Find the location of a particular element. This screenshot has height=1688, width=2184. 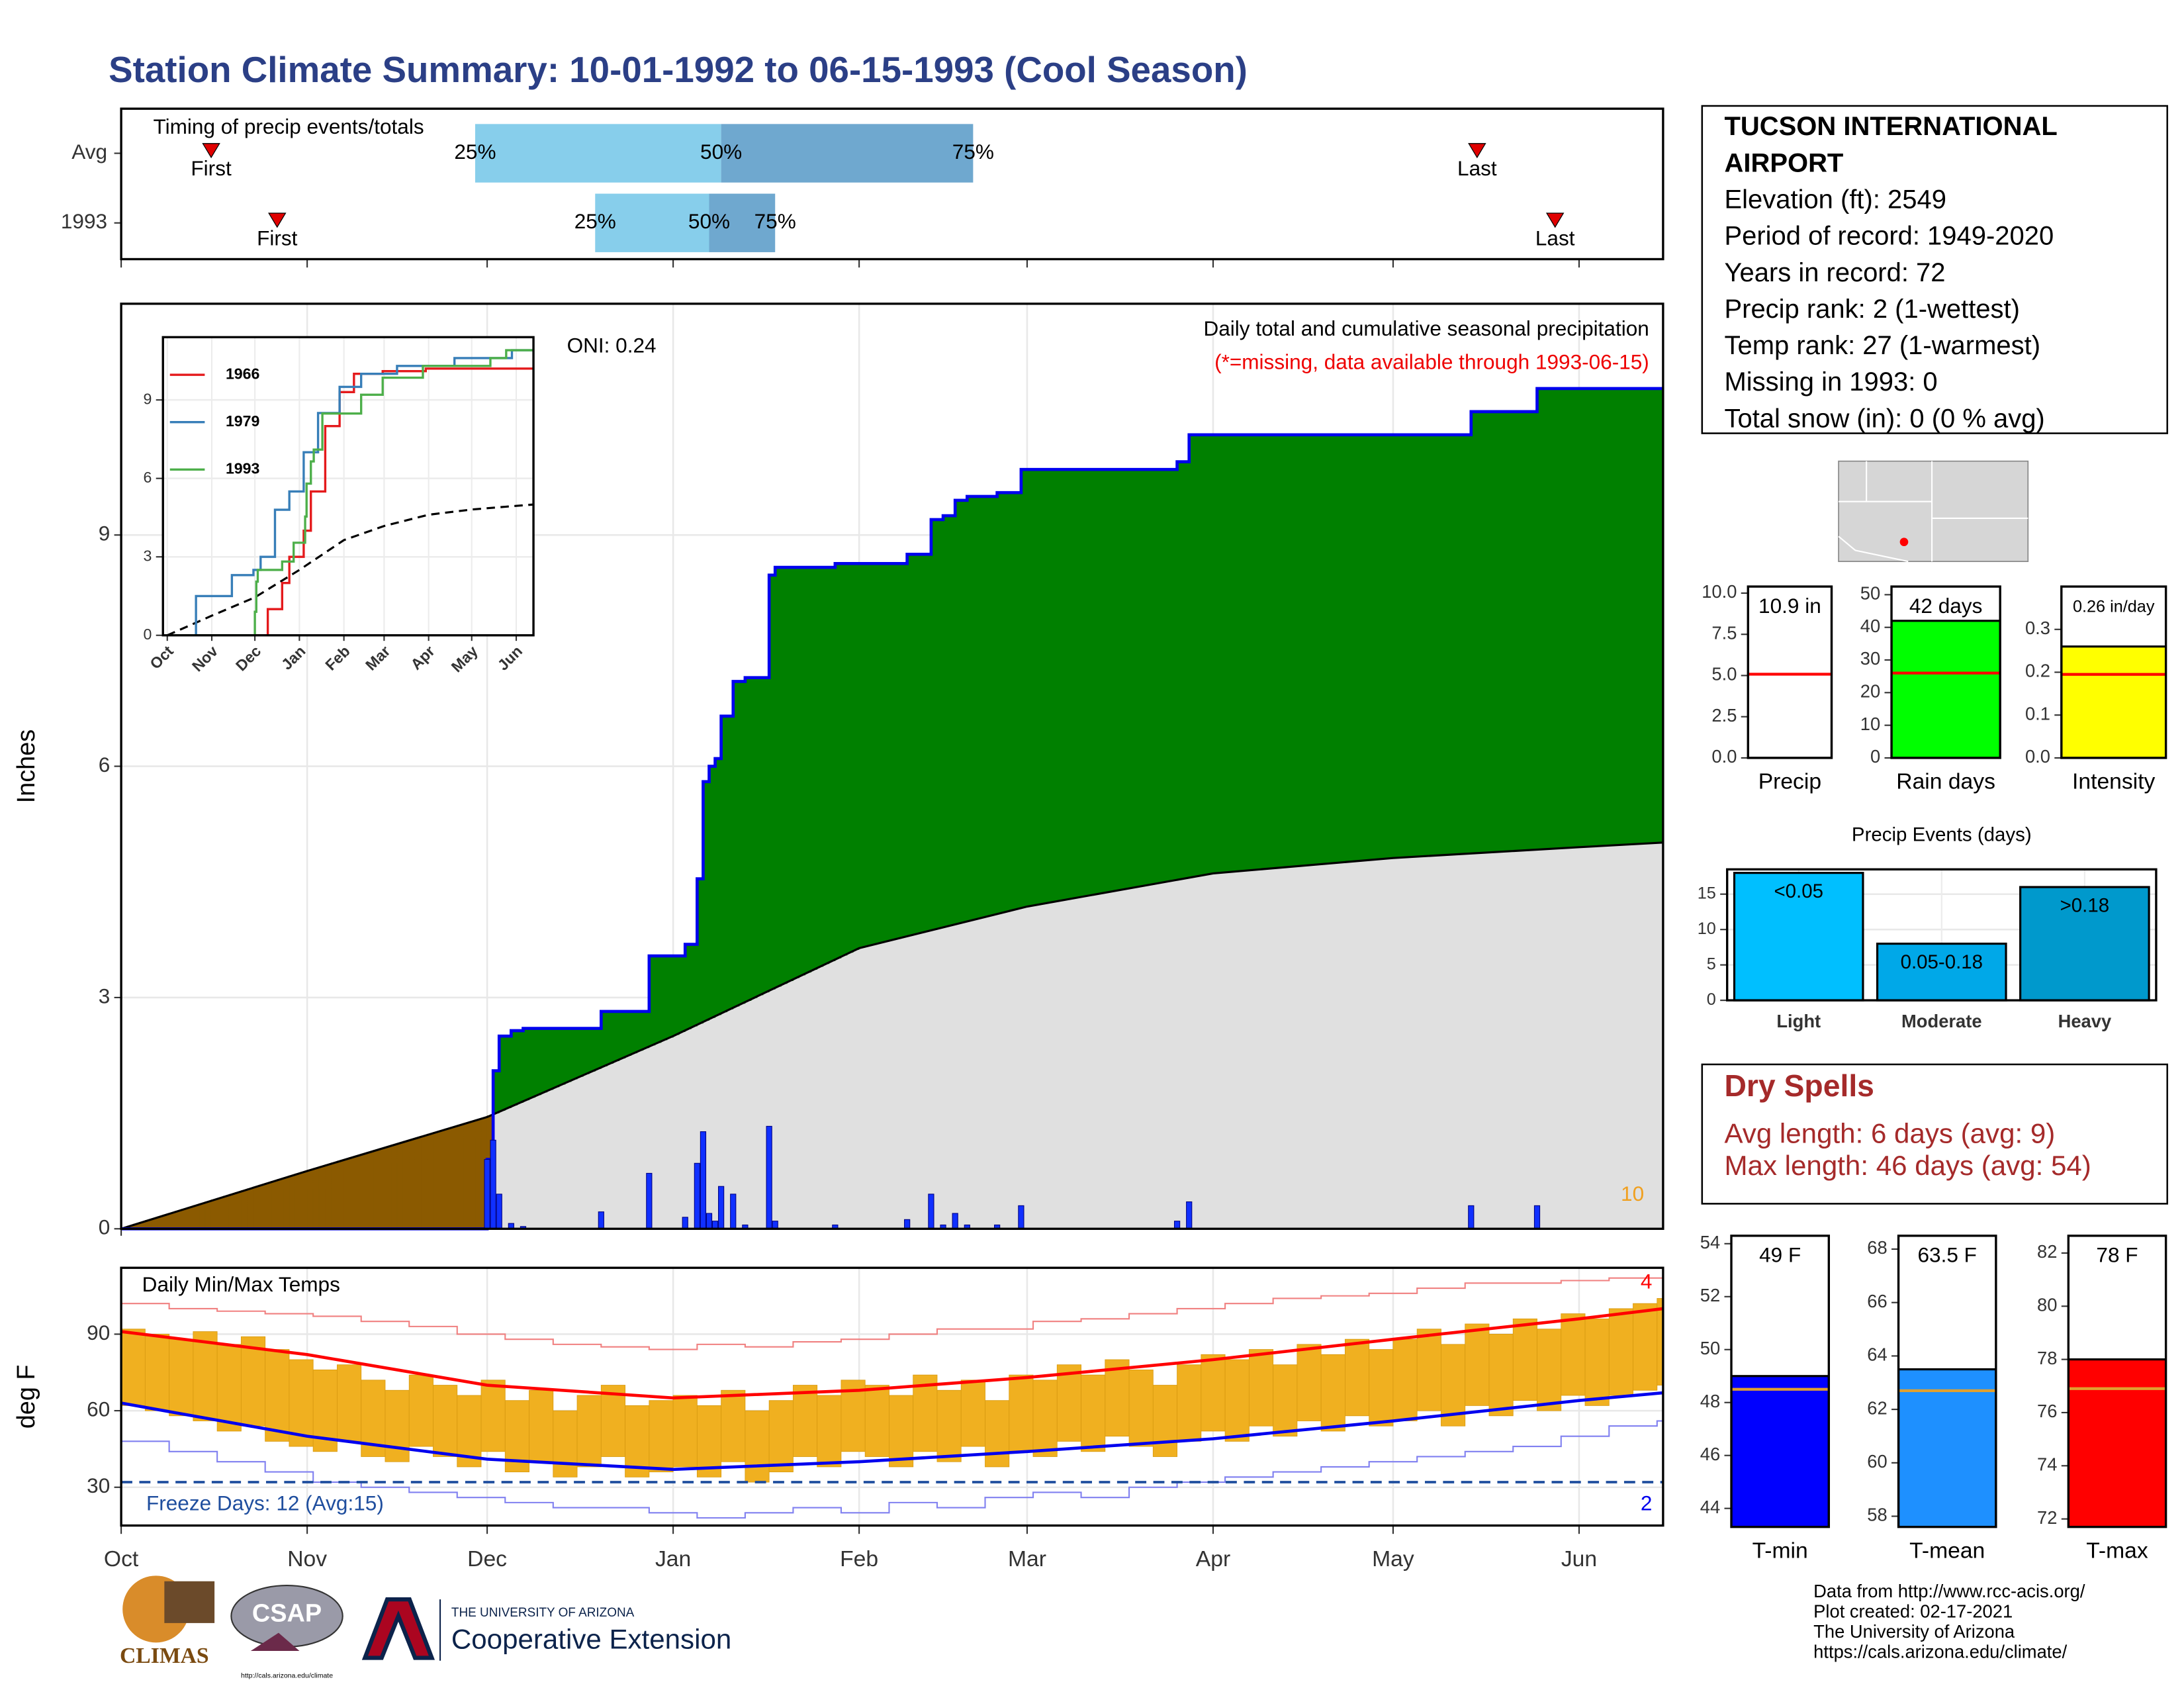

record-high-count: 4 is located at coordinates (1647, 1281).